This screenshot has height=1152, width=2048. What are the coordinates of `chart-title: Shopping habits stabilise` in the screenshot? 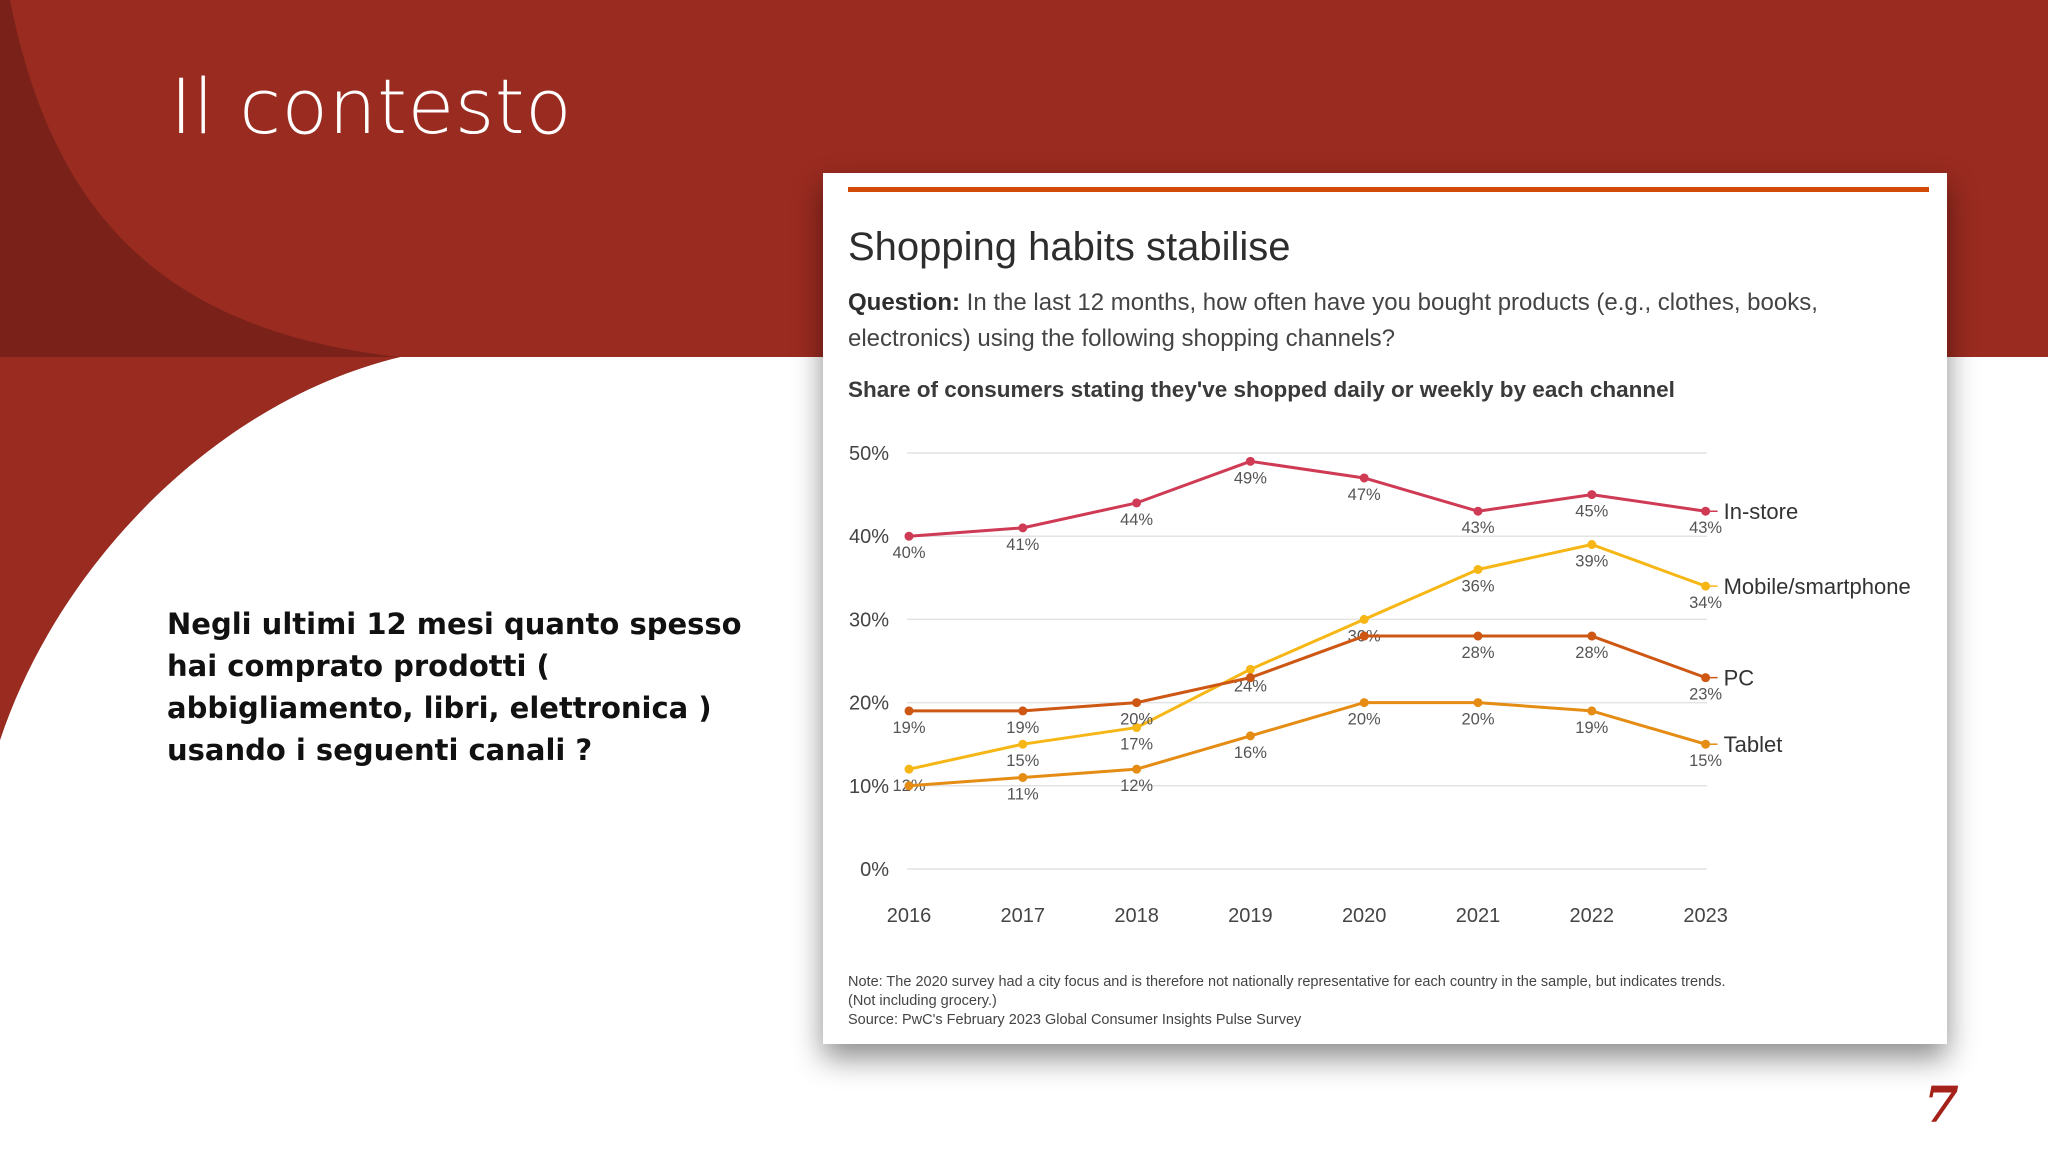 It's located at (1069, 247).